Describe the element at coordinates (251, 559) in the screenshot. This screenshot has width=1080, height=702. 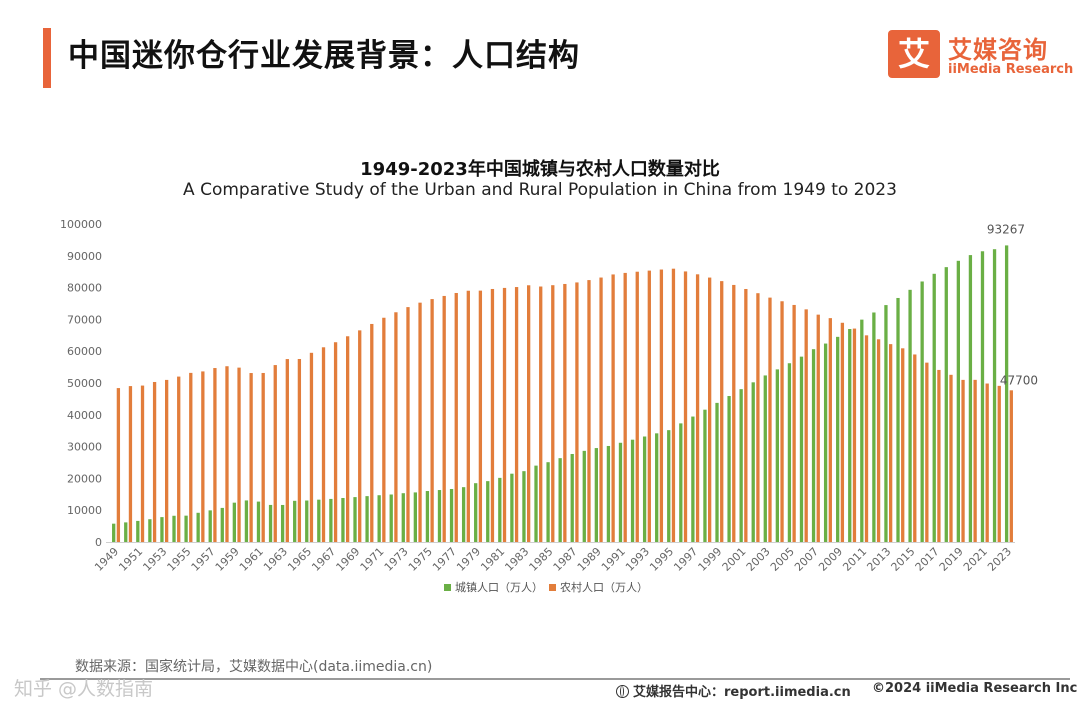
I see `x-tick-label: 1961` at that location.